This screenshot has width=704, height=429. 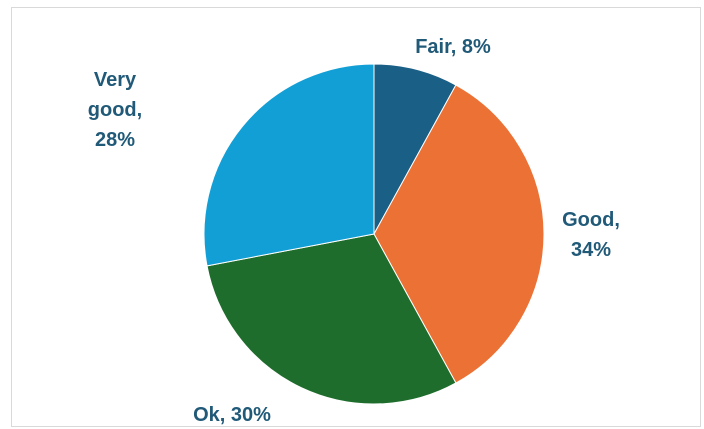 I want to click on pie-slice-very-good, so click(x=289, y=165).